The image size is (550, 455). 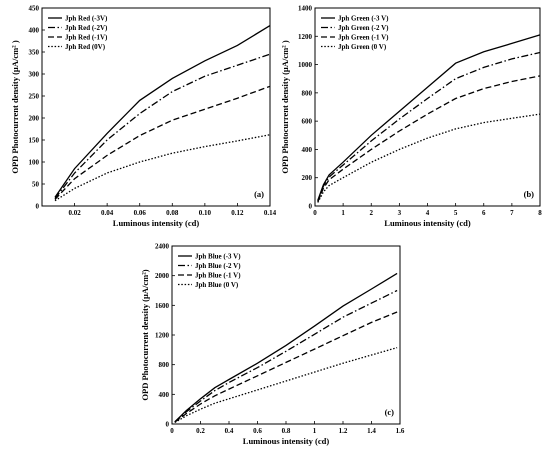 I want to click on x-tick-label: 0.04, so click(x=107, y=213).